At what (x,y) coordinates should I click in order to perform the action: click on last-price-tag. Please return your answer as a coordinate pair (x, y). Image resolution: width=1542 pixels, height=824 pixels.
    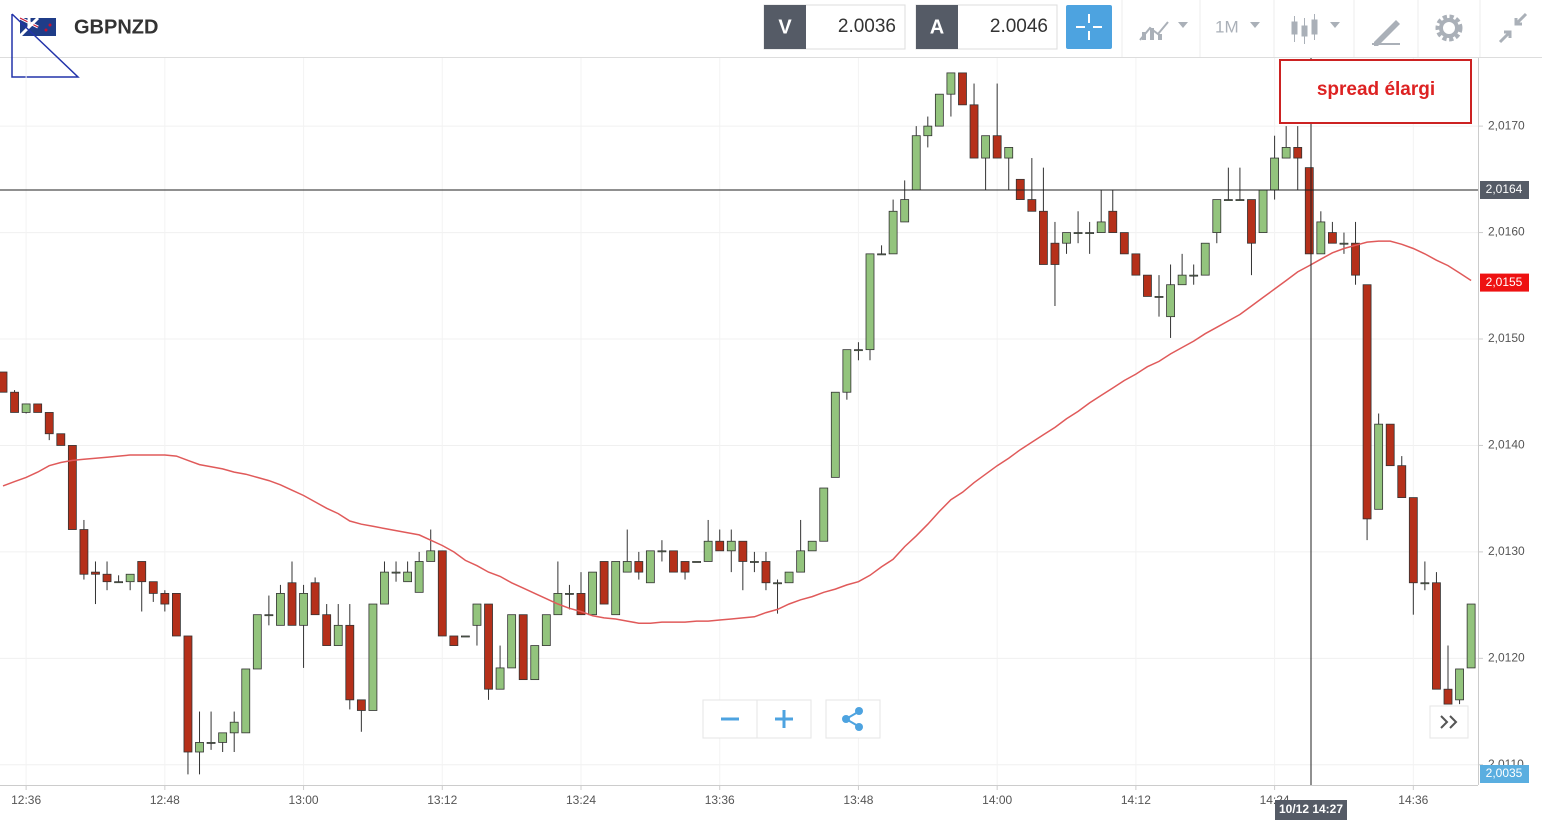
    Looking at the image, I should click on (1504, 282).